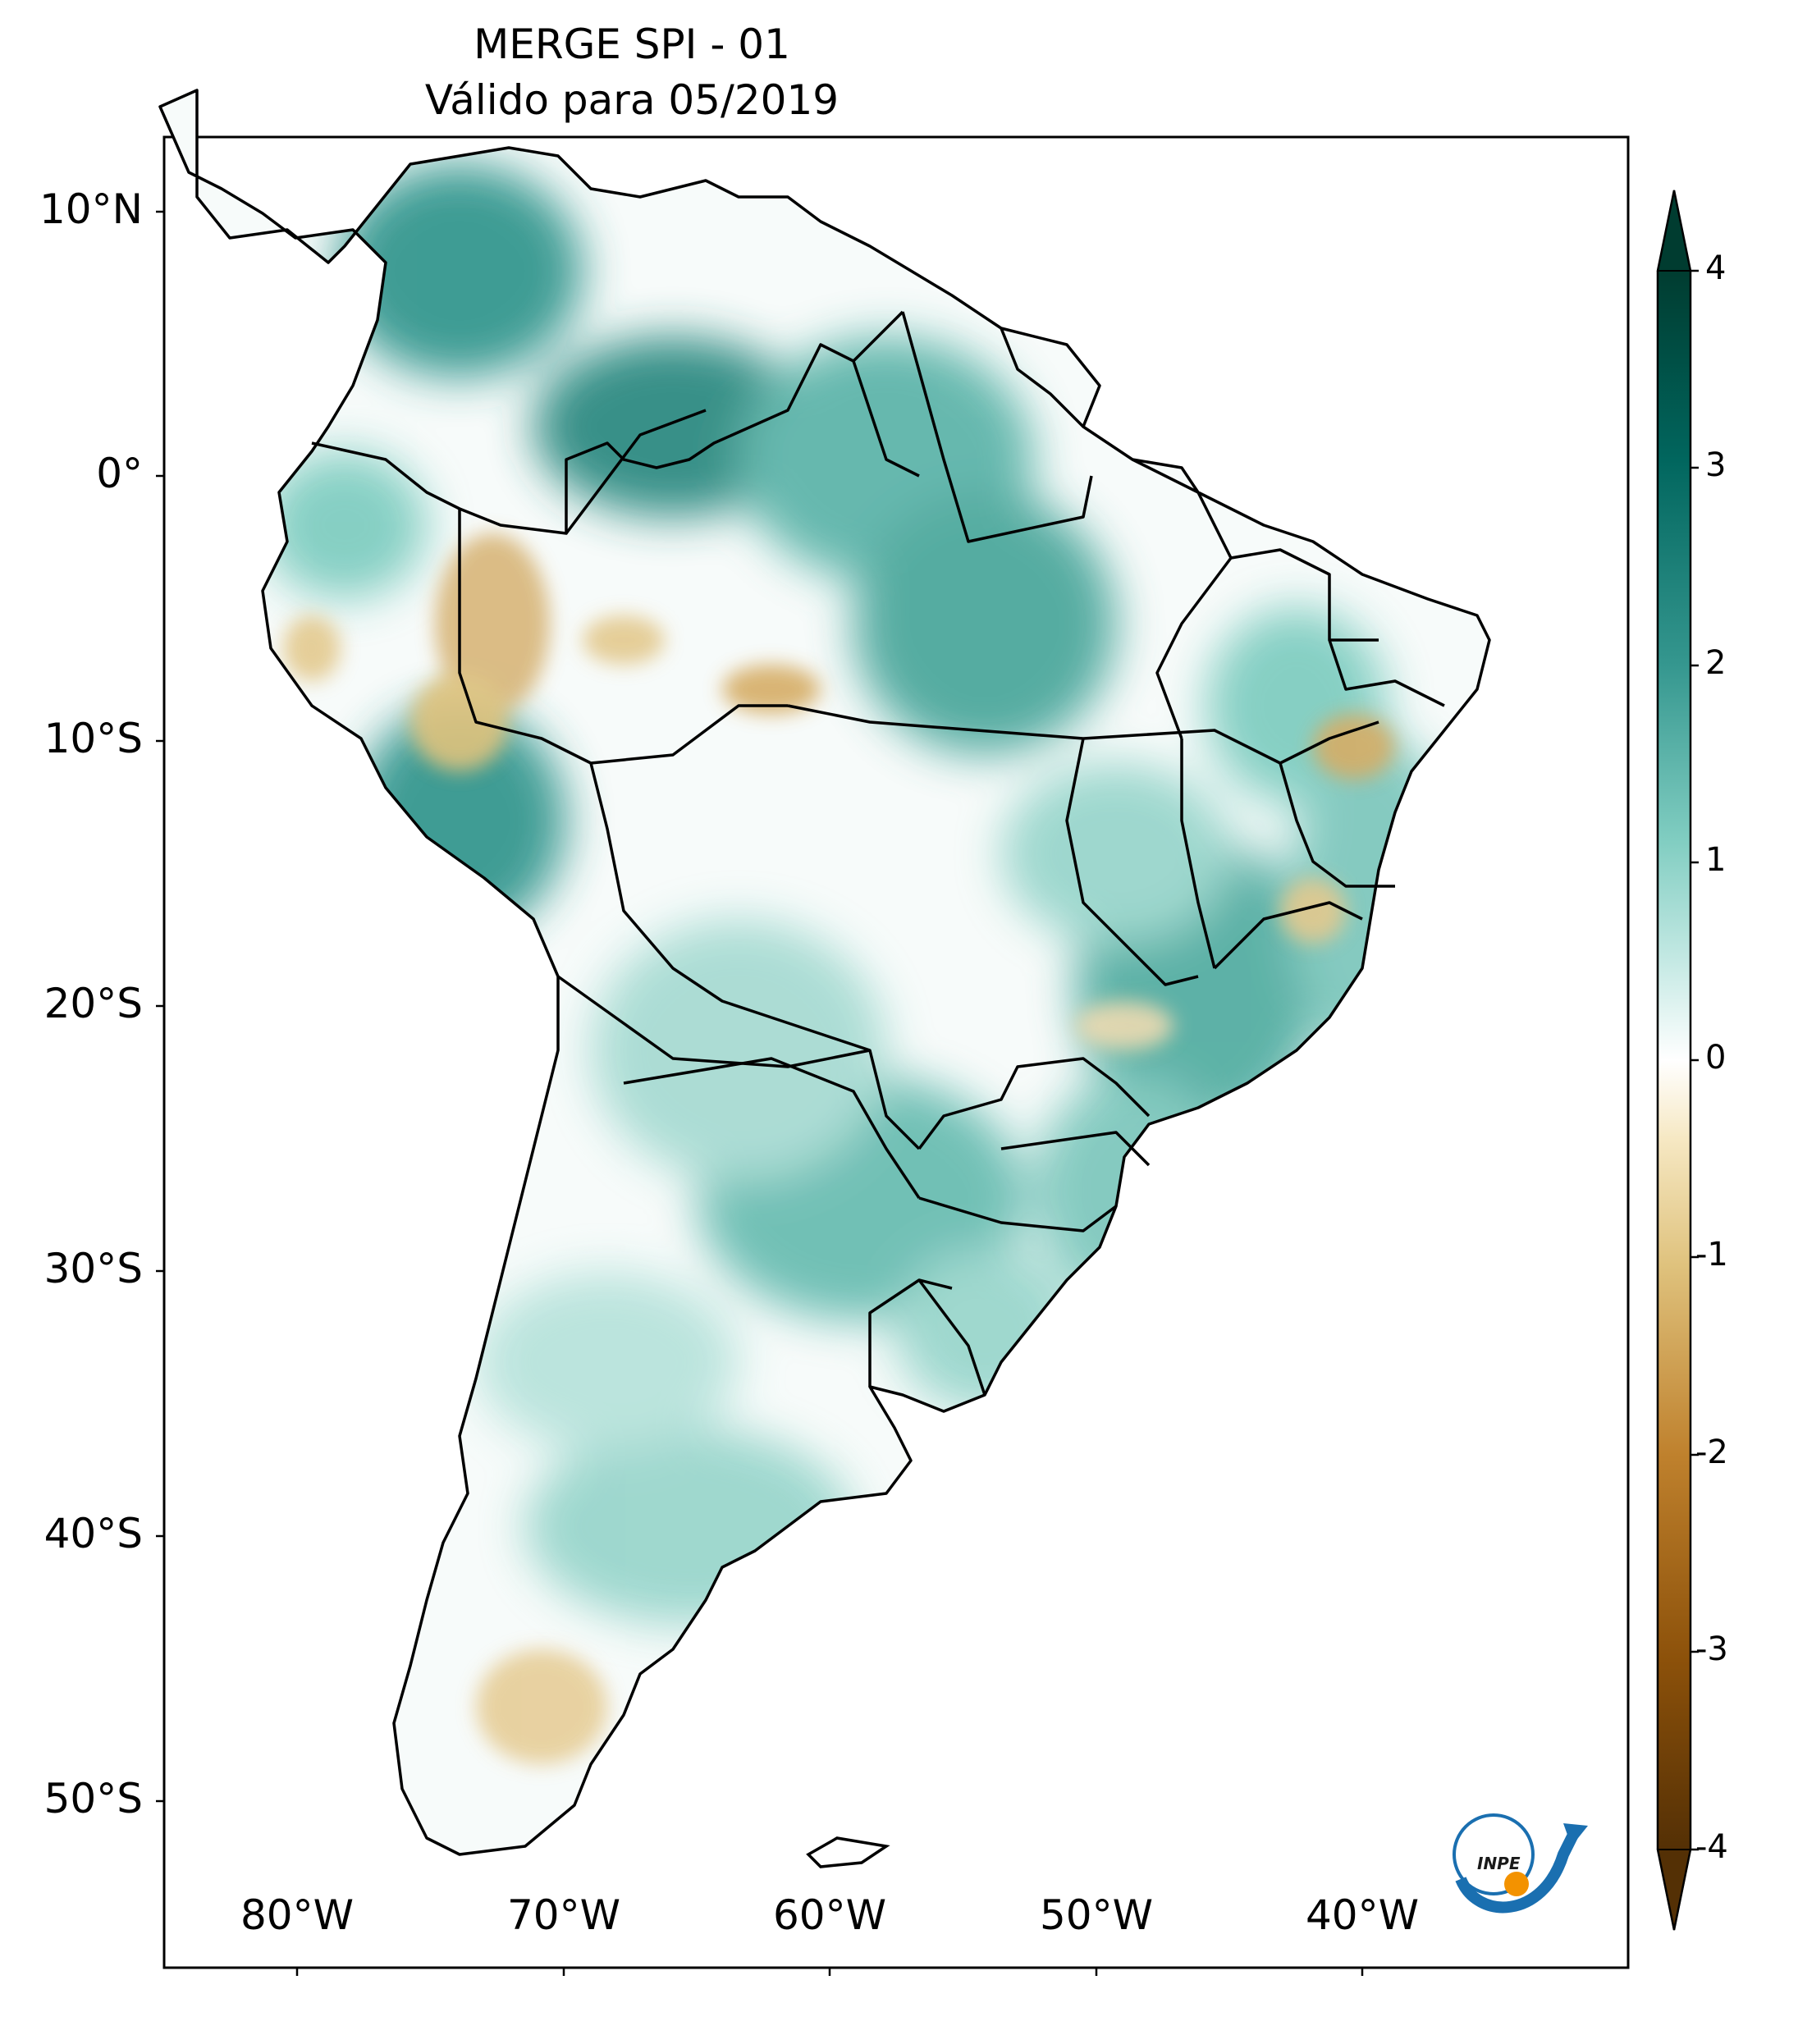 The height and width of the screenshot is (2044, 1798). Describe the element at coordinates (1362, 1915) in the screenshot. I see `lon-tick-label: 40°W` at that location.